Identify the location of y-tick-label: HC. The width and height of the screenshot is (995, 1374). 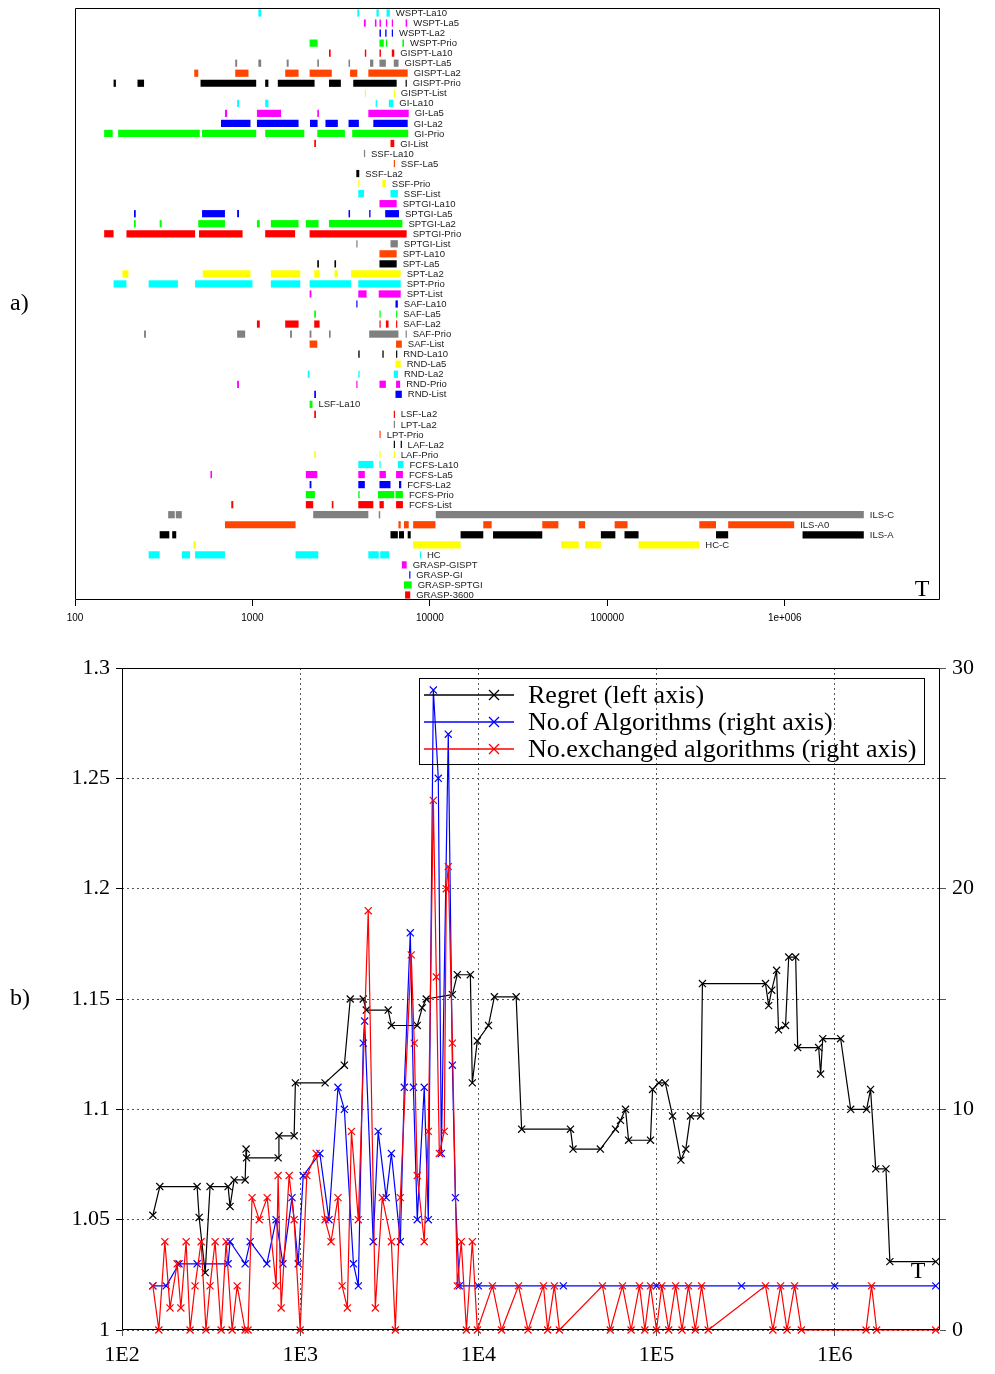
(433, 554).